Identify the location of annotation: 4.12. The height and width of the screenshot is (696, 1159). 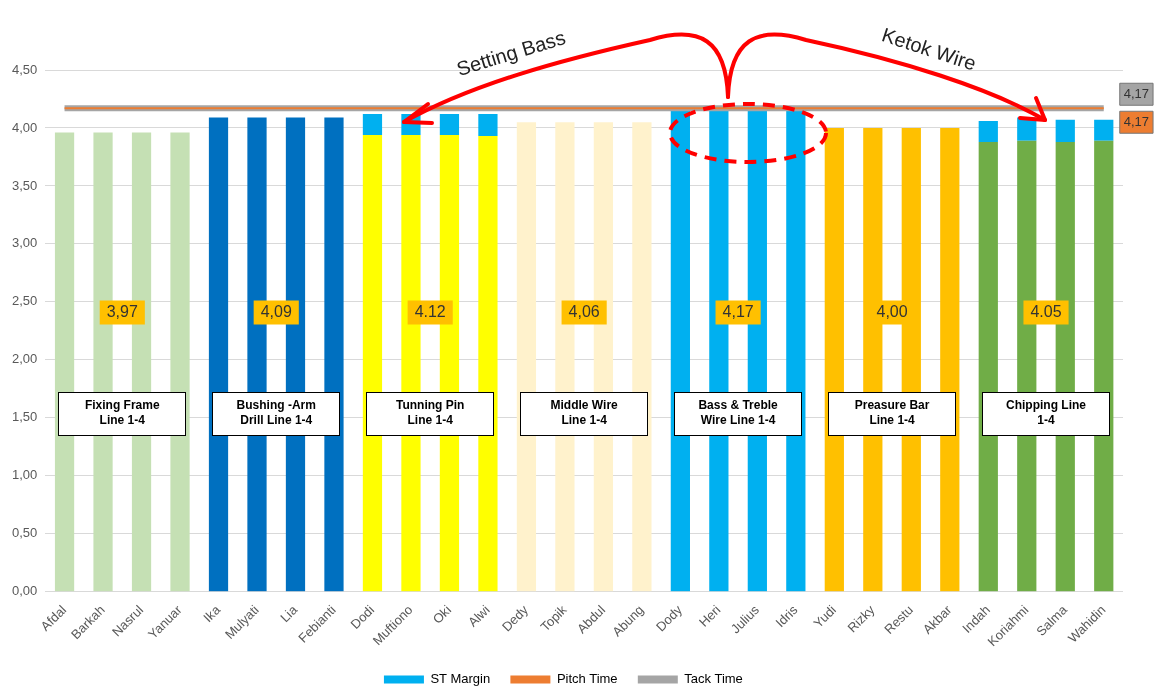
(430, 311).